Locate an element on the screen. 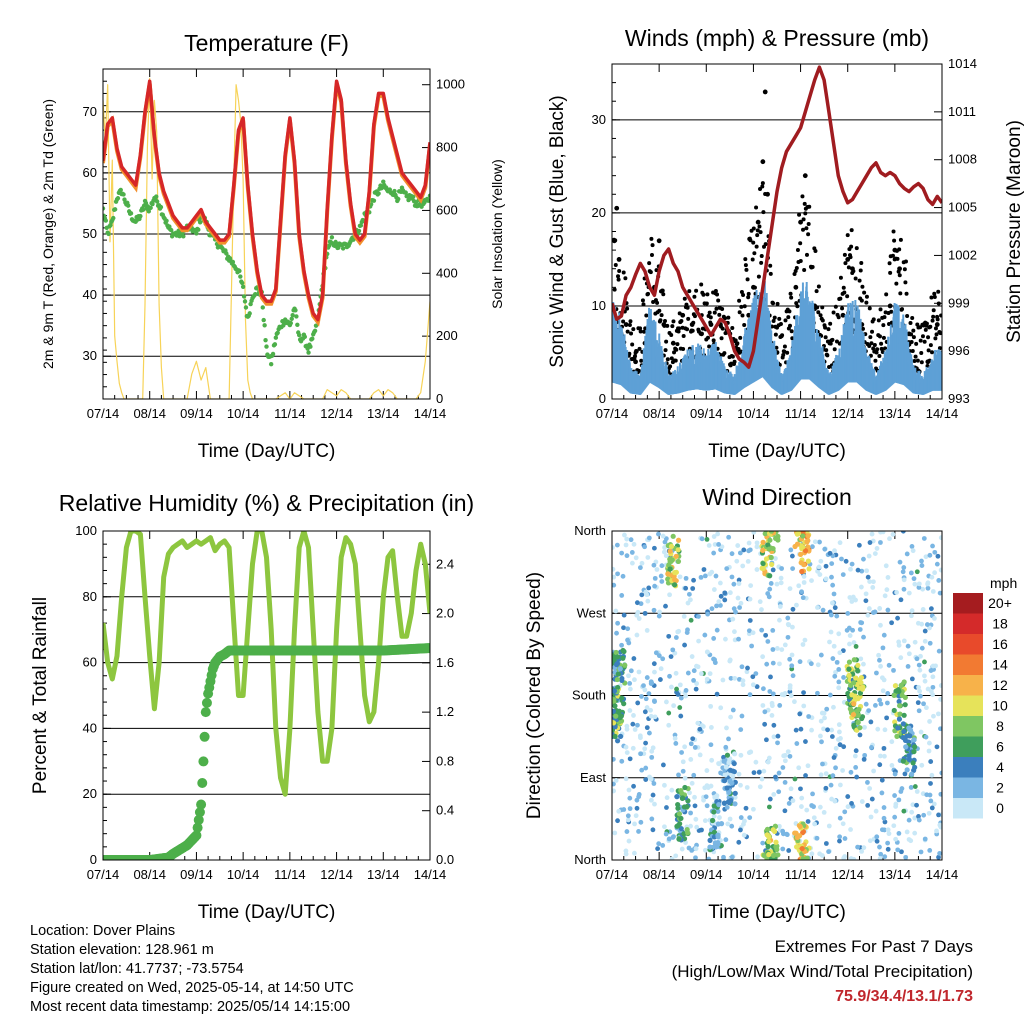 This screenshot has height=1024, width=1024. legend-label: 16 is located at coordinates (1000, 644).